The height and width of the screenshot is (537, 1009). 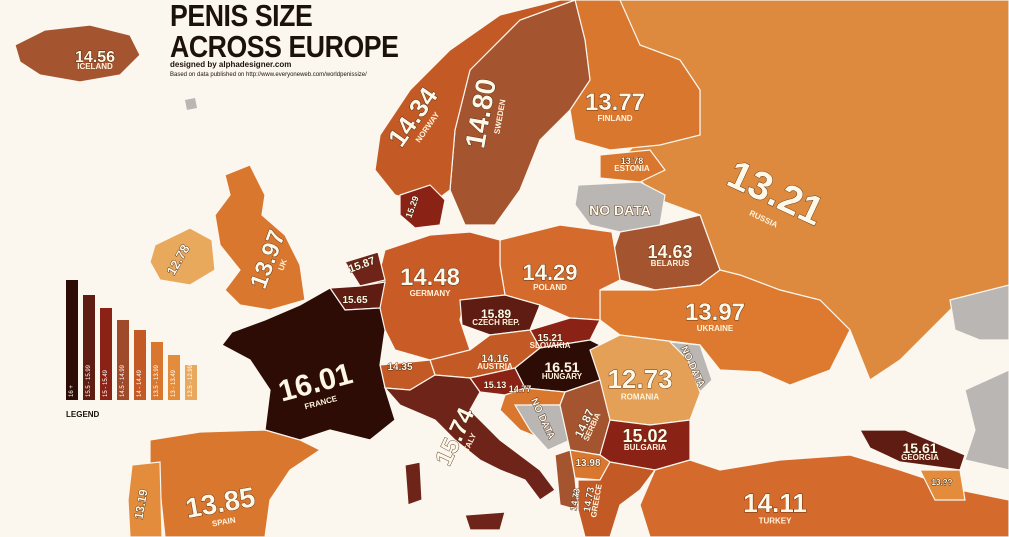 I want to click on page-title: PENIS SIZE ACROSS EUROPE, so click(x=284, y=31).